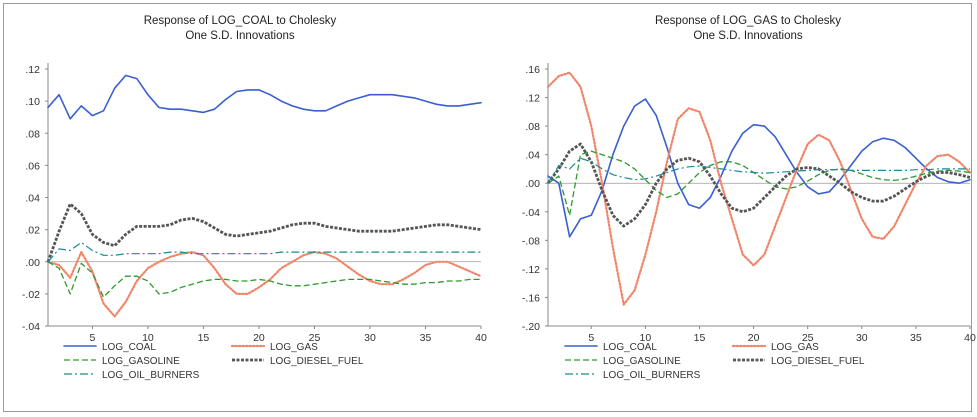 This screenshot has width=977, height=417. What do you see at coordinates (531, 298) in the screenshot?
I see `y-tick-label: -.16` at bounding box center [531, 298].